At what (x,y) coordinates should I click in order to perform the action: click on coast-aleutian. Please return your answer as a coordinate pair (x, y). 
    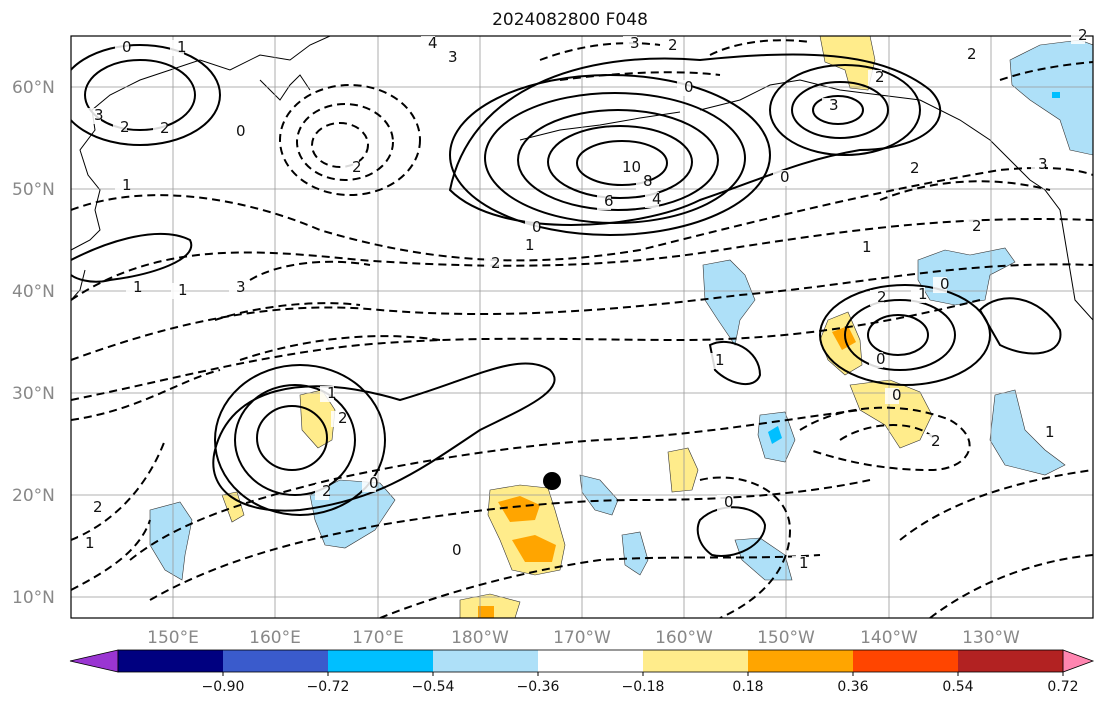
    Looking at the image, I should click on (600, 126).